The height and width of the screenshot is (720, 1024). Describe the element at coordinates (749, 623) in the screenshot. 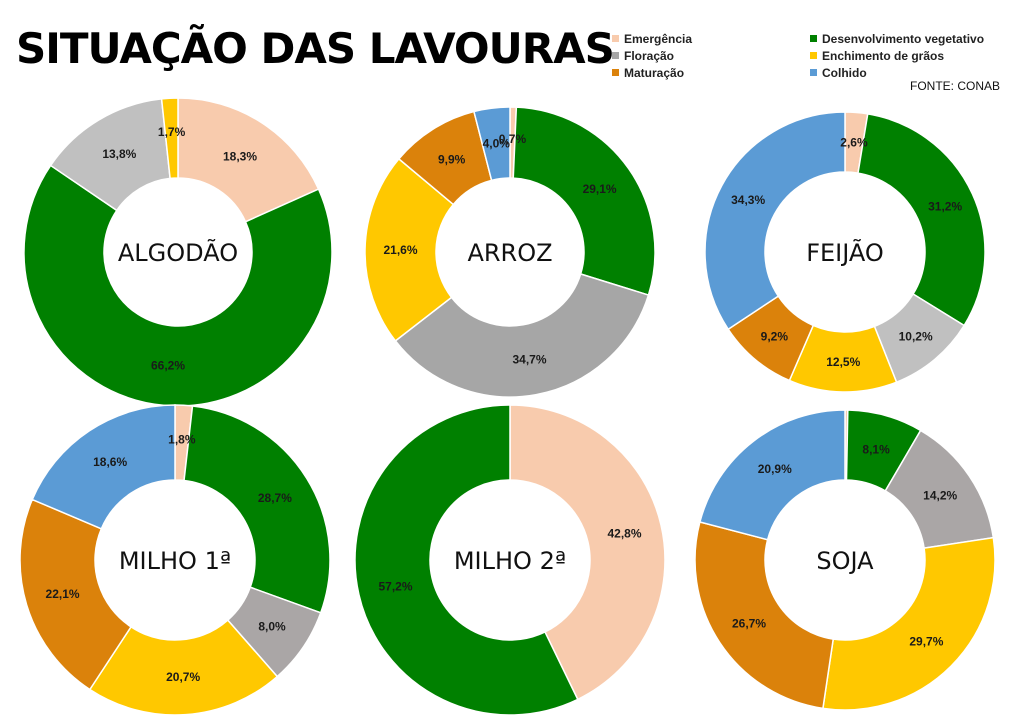

I see `slice-value-label: 26,7%` at that location.